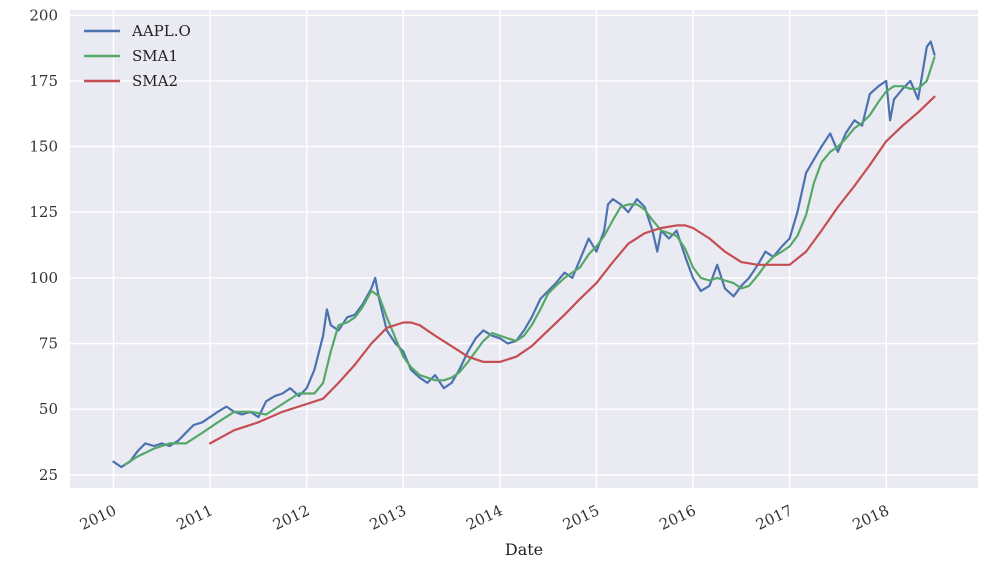  Describe the element at coordinates (195, 517) in the screenshot. I see `x-tick-label: 2011` at that location.